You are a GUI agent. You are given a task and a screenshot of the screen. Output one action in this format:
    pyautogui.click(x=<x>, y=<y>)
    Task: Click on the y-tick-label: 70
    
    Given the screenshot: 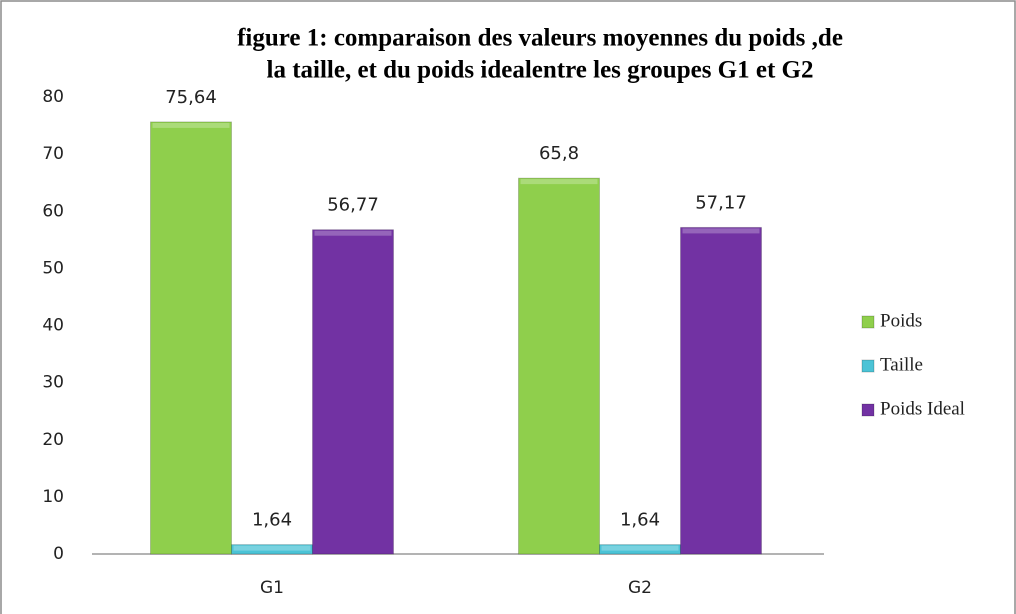 What is the action you would take?
    pyautogui.click(x=53, y=154)
    